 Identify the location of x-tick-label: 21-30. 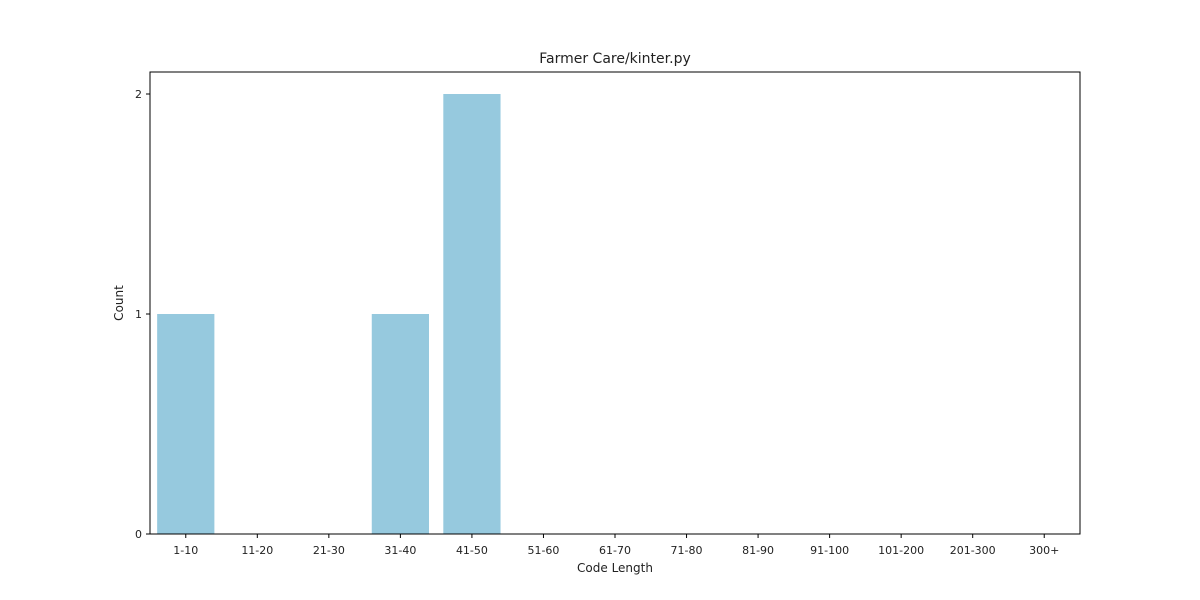
(329, 550).